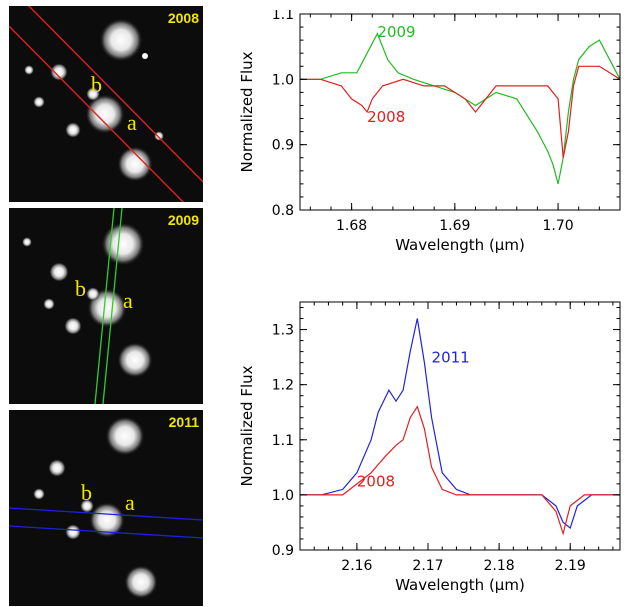 This screenshot has height=607, width=632. Describe the element at coordinates (351, 226) in the screenshot. I see `x-tick-label: 1.68` at that location.